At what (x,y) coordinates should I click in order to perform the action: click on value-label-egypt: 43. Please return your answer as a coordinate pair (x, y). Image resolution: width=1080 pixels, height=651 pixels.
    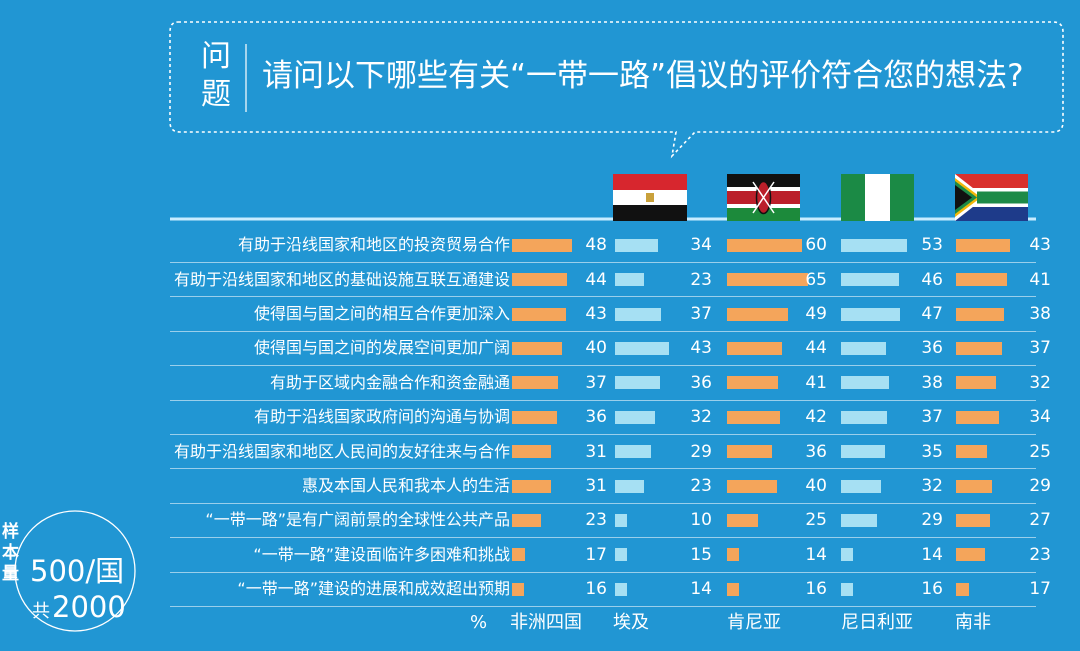
    Looking at the image, I should click on (701, 348).